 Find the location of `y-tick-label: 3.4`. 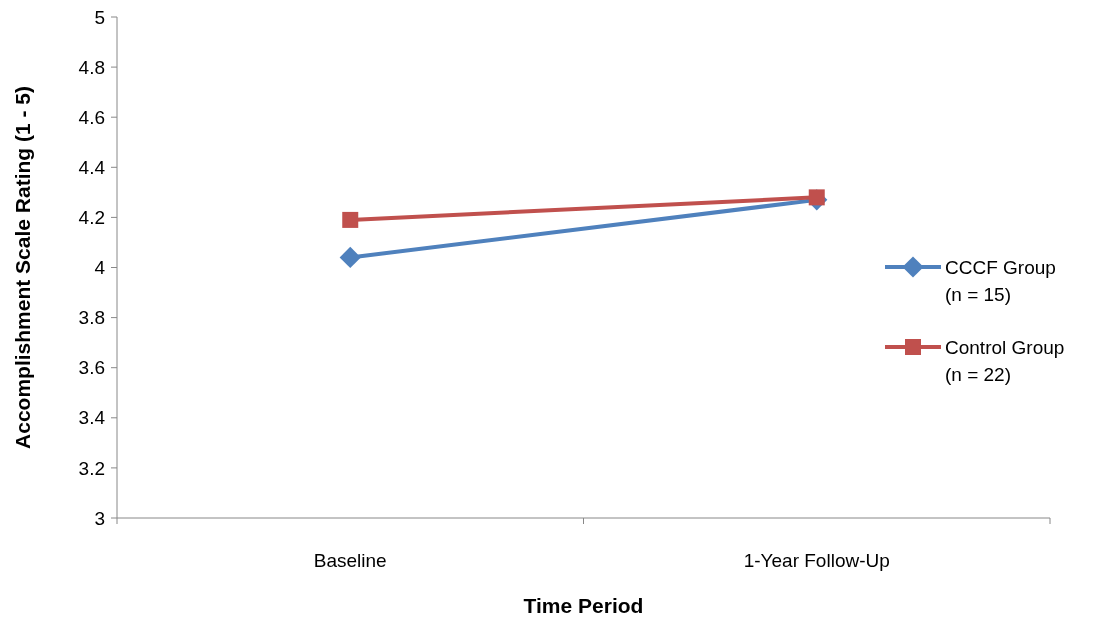

y-tick-label: 3.4 is located at coordinates (92, 418).